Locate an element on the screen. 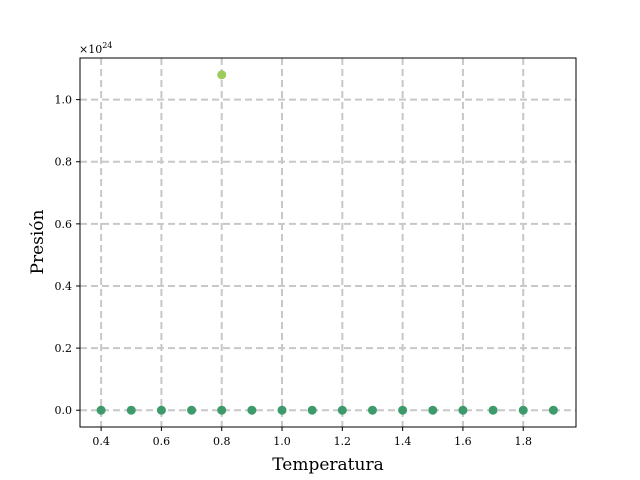  x-tick-label: 0.6 is located at coordinates (162, 441).